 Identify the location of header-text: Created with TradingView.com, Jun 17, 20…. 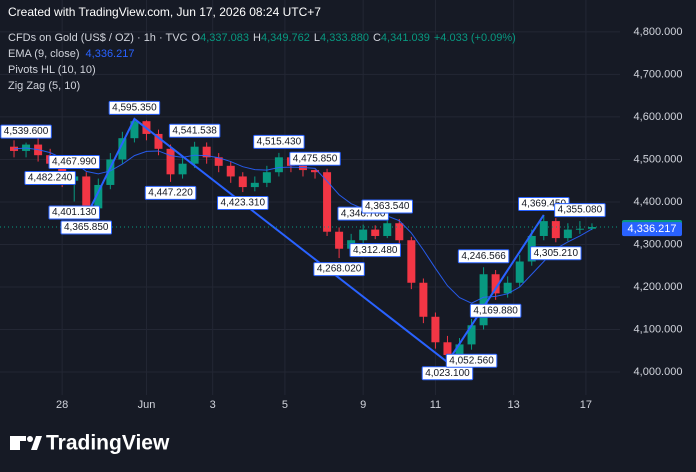
(164, 12).